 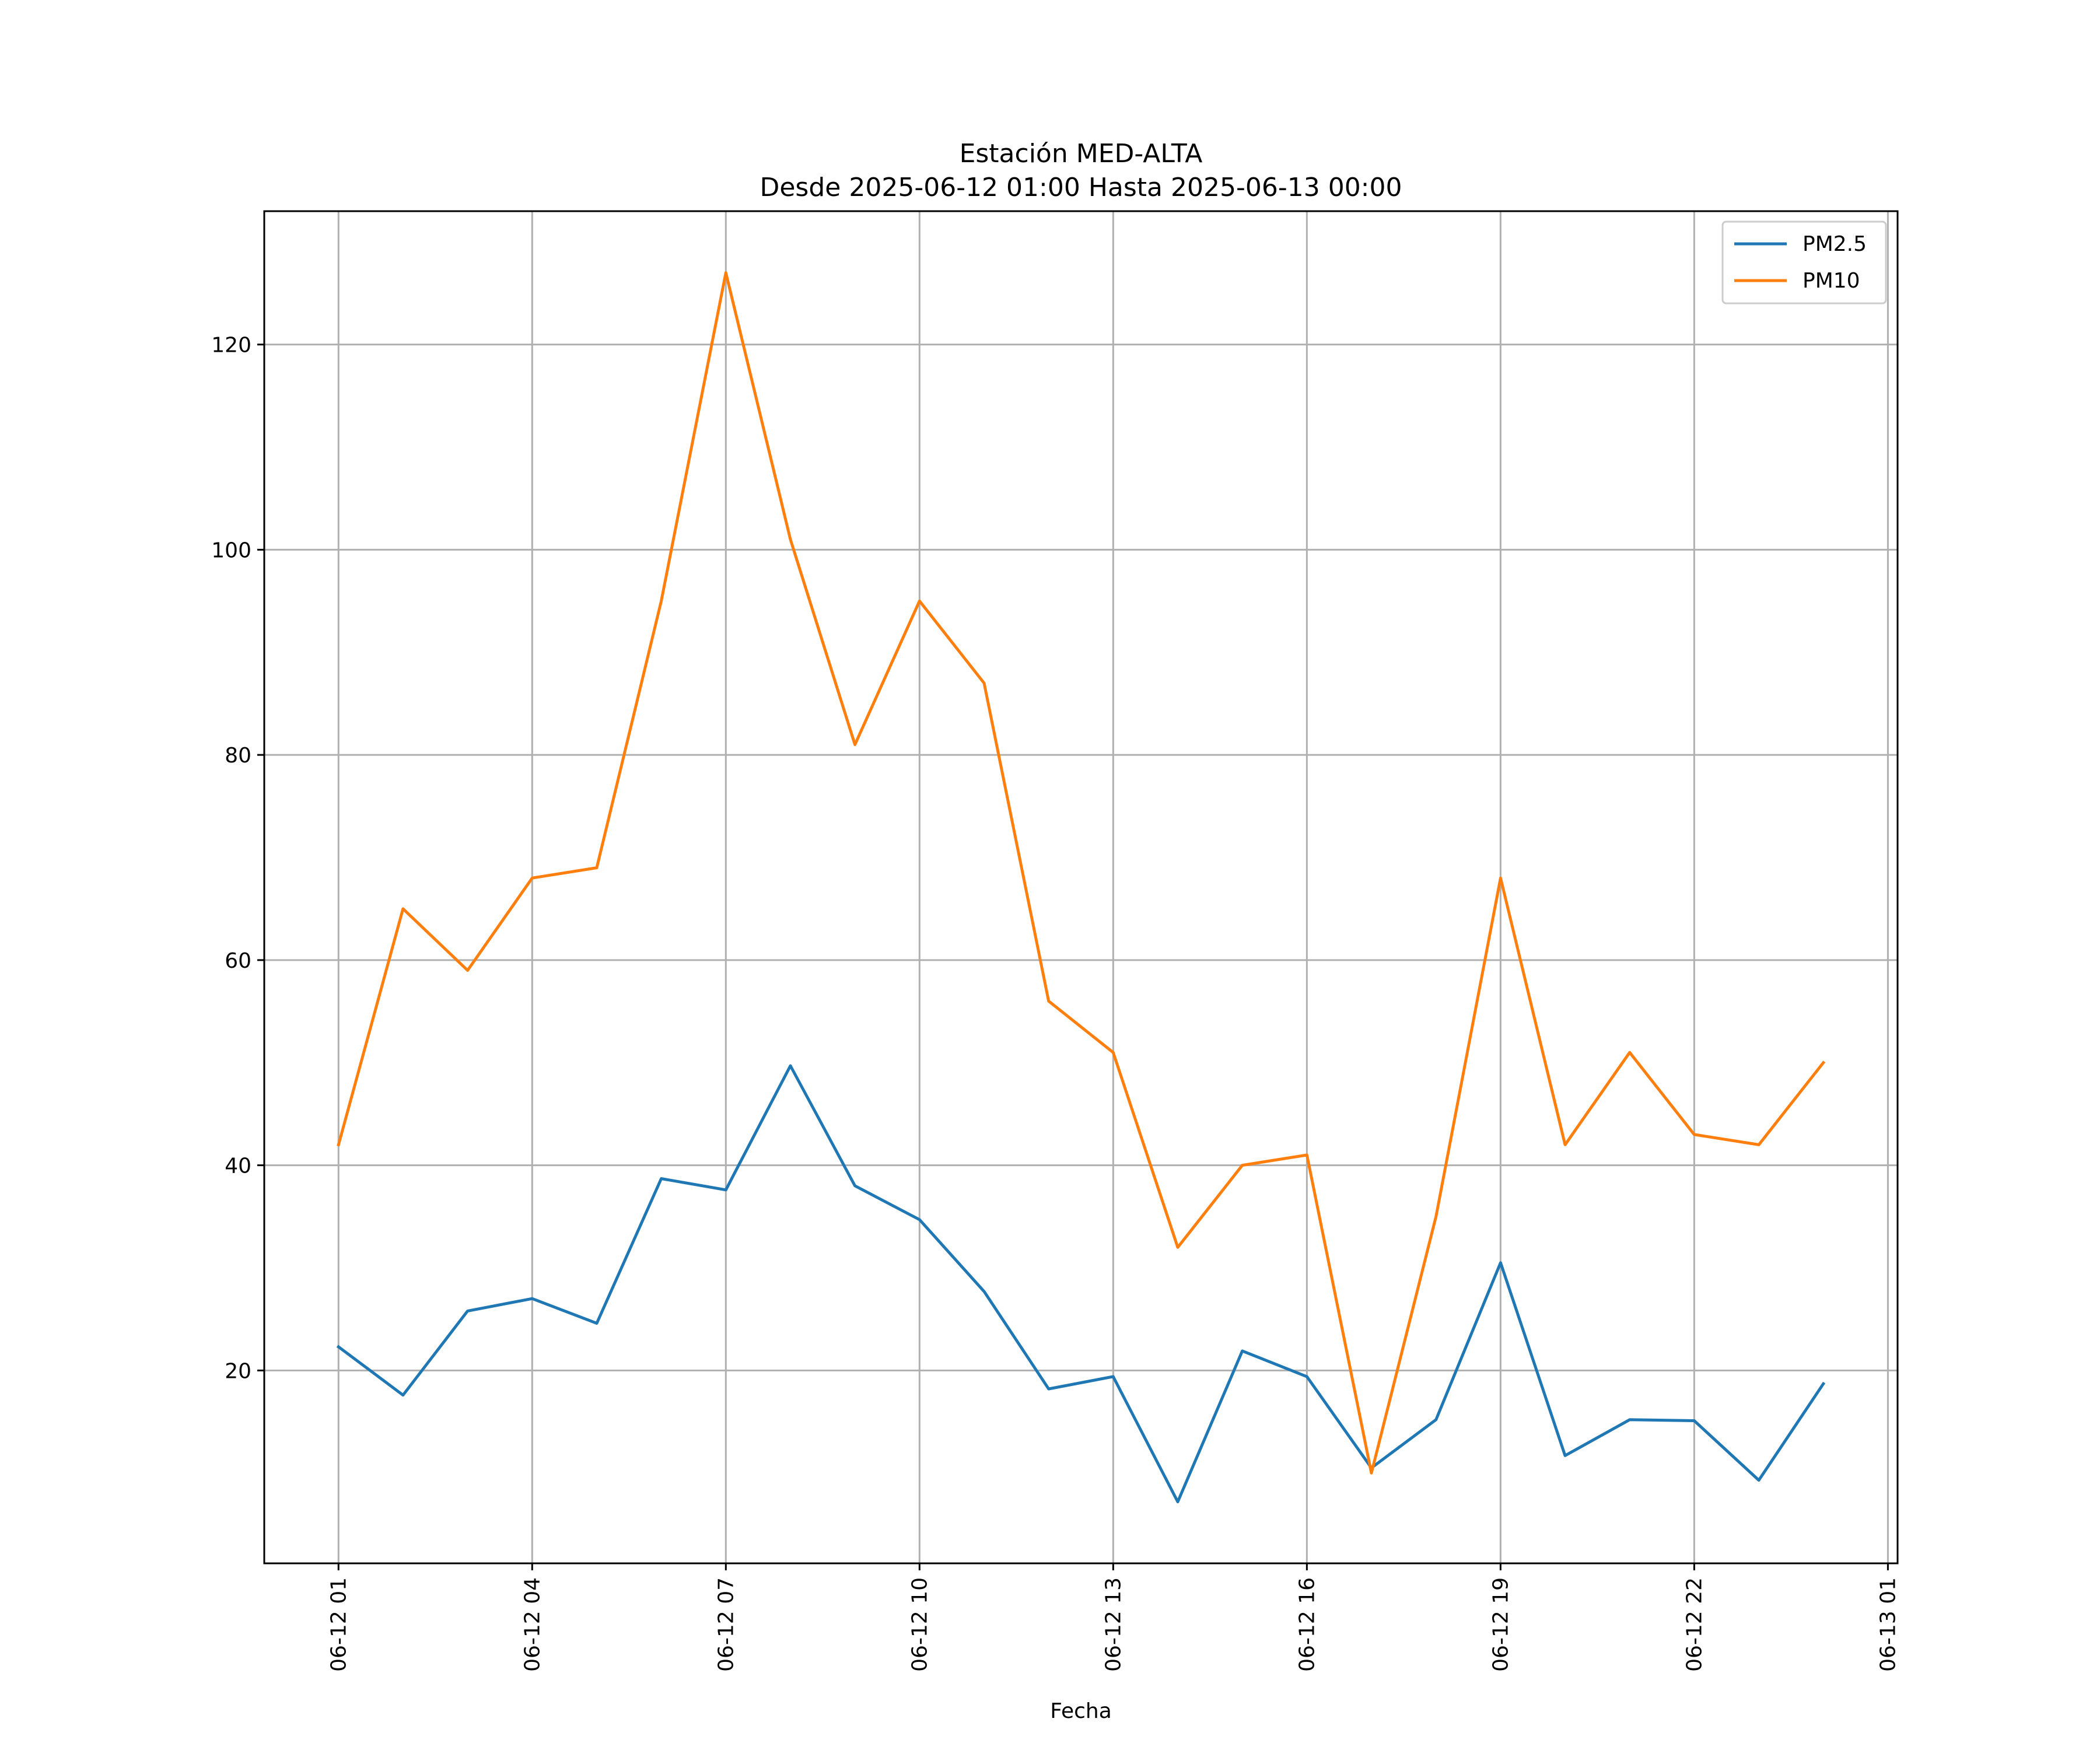 What do you see at coordinates (238, 961) in the screenshot?
I see `y-tick-label: 60` at bounding box center [238, 961].